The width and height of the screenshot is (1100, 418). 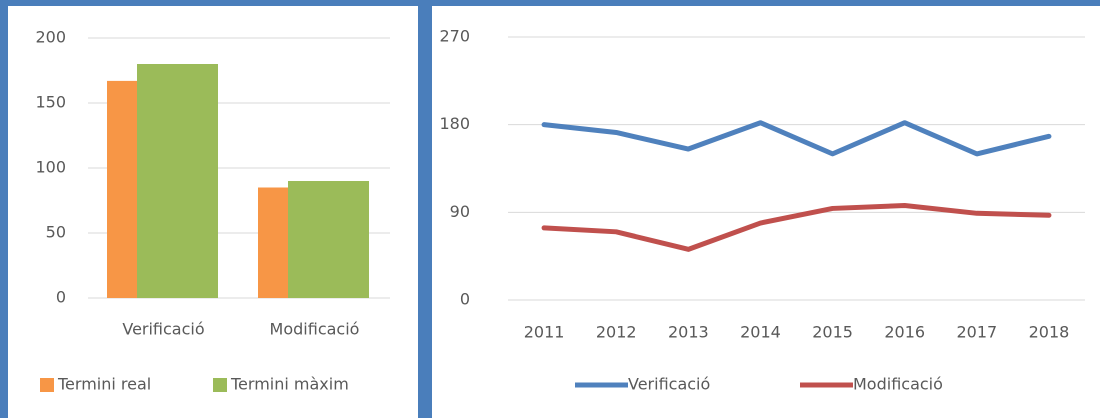 I want to click on legend-label: Termini real, so click(x=104, y=384).